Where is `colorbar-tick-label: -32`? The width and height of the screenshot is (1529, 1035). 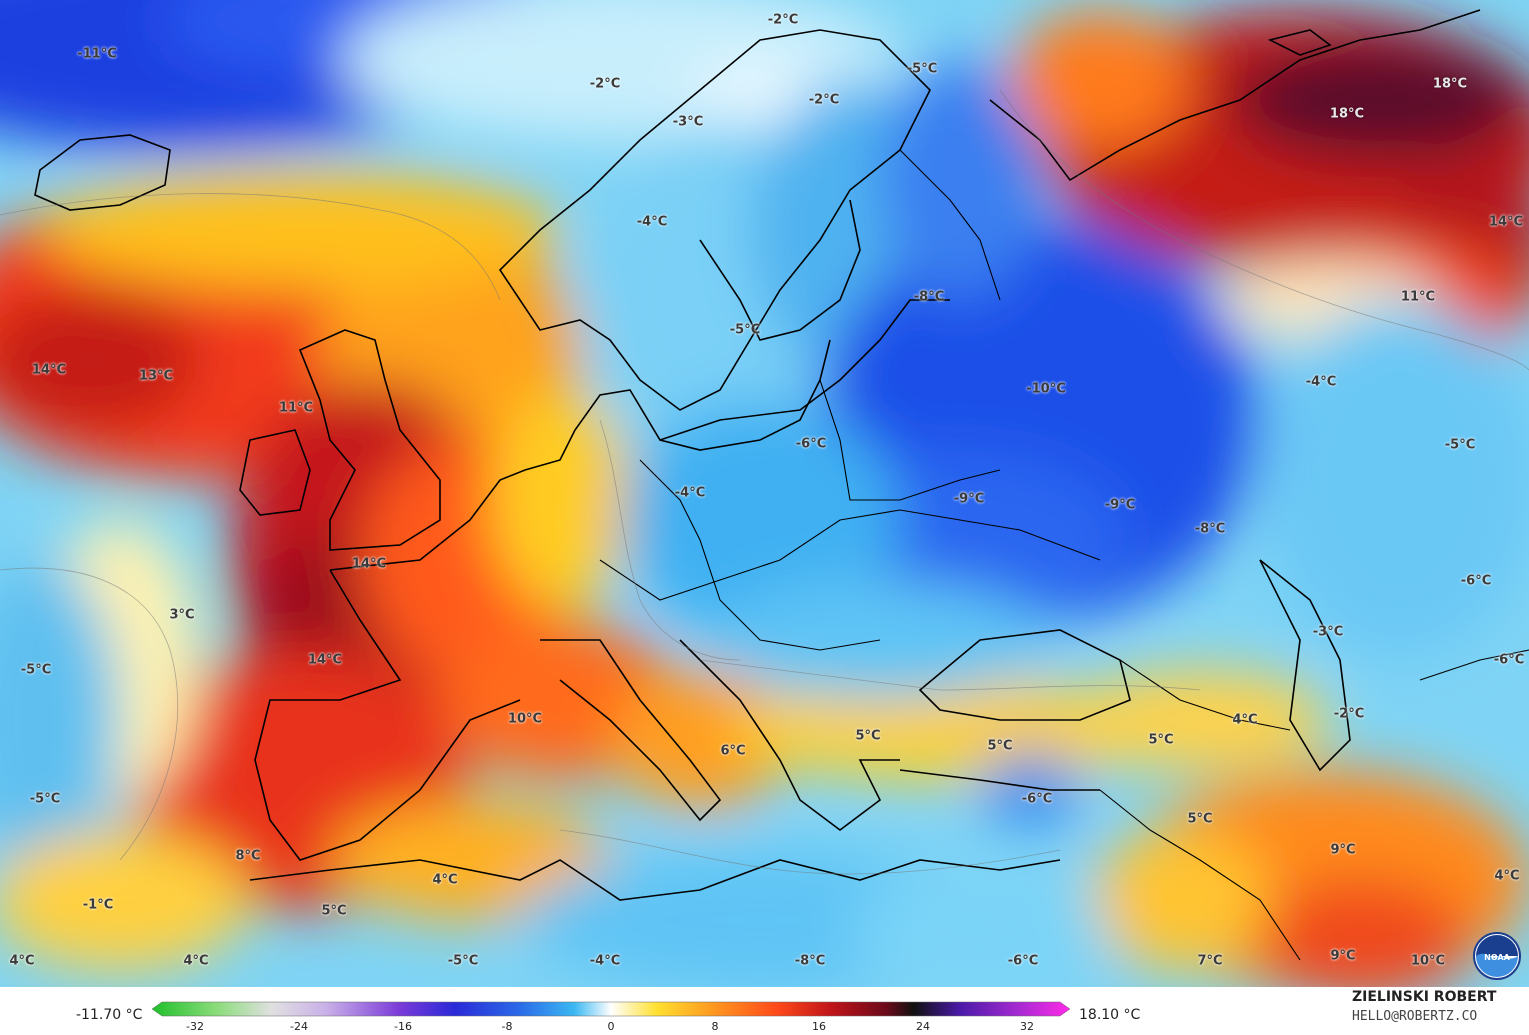
colorbar-tick-label: -32 is located at coordinates (195, 1026).